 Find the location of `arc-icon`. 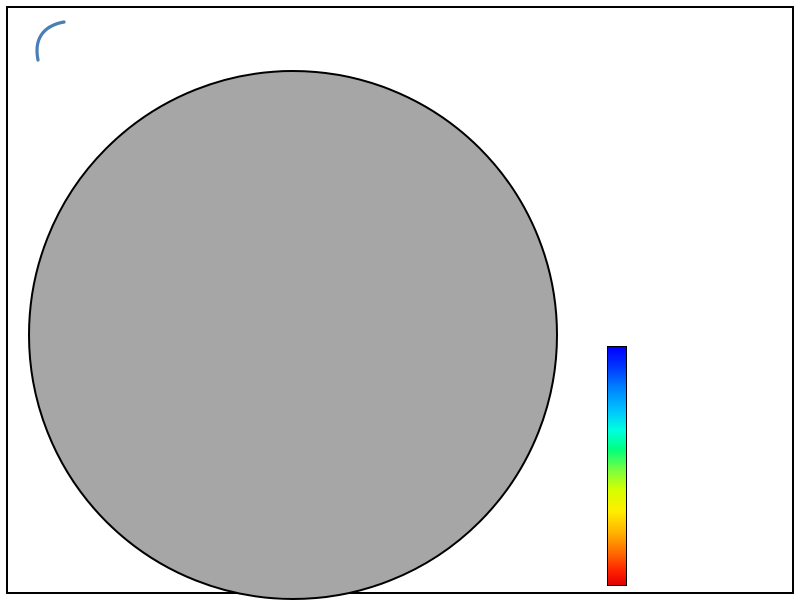

arc-icon is located at coordinates (50, 41).